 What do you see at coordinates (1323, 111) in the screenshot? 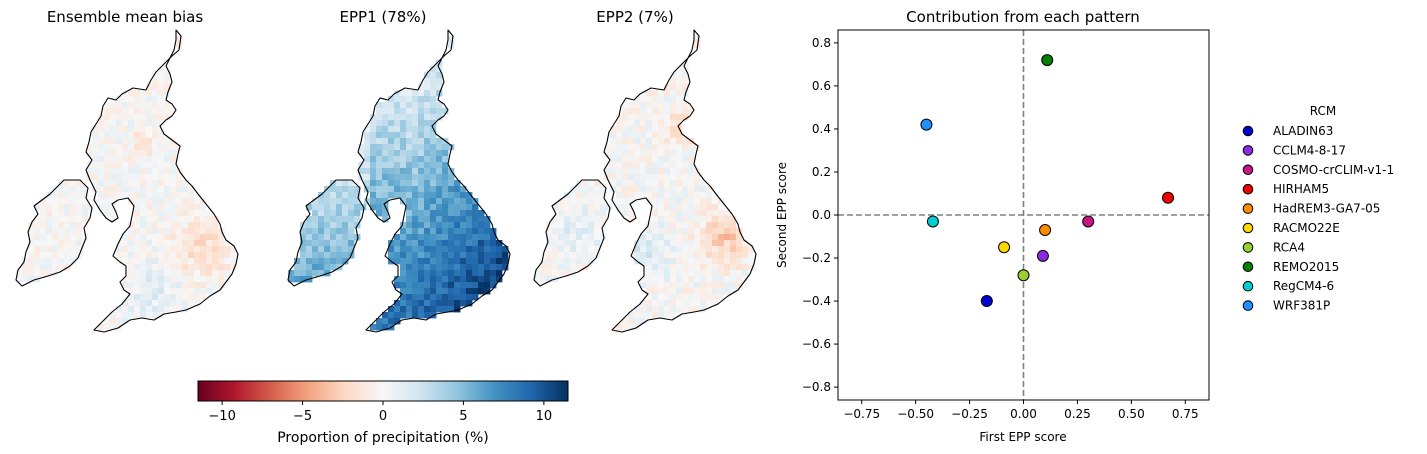
I see `legend-title: RCM` at bounding box center [1323, 111].